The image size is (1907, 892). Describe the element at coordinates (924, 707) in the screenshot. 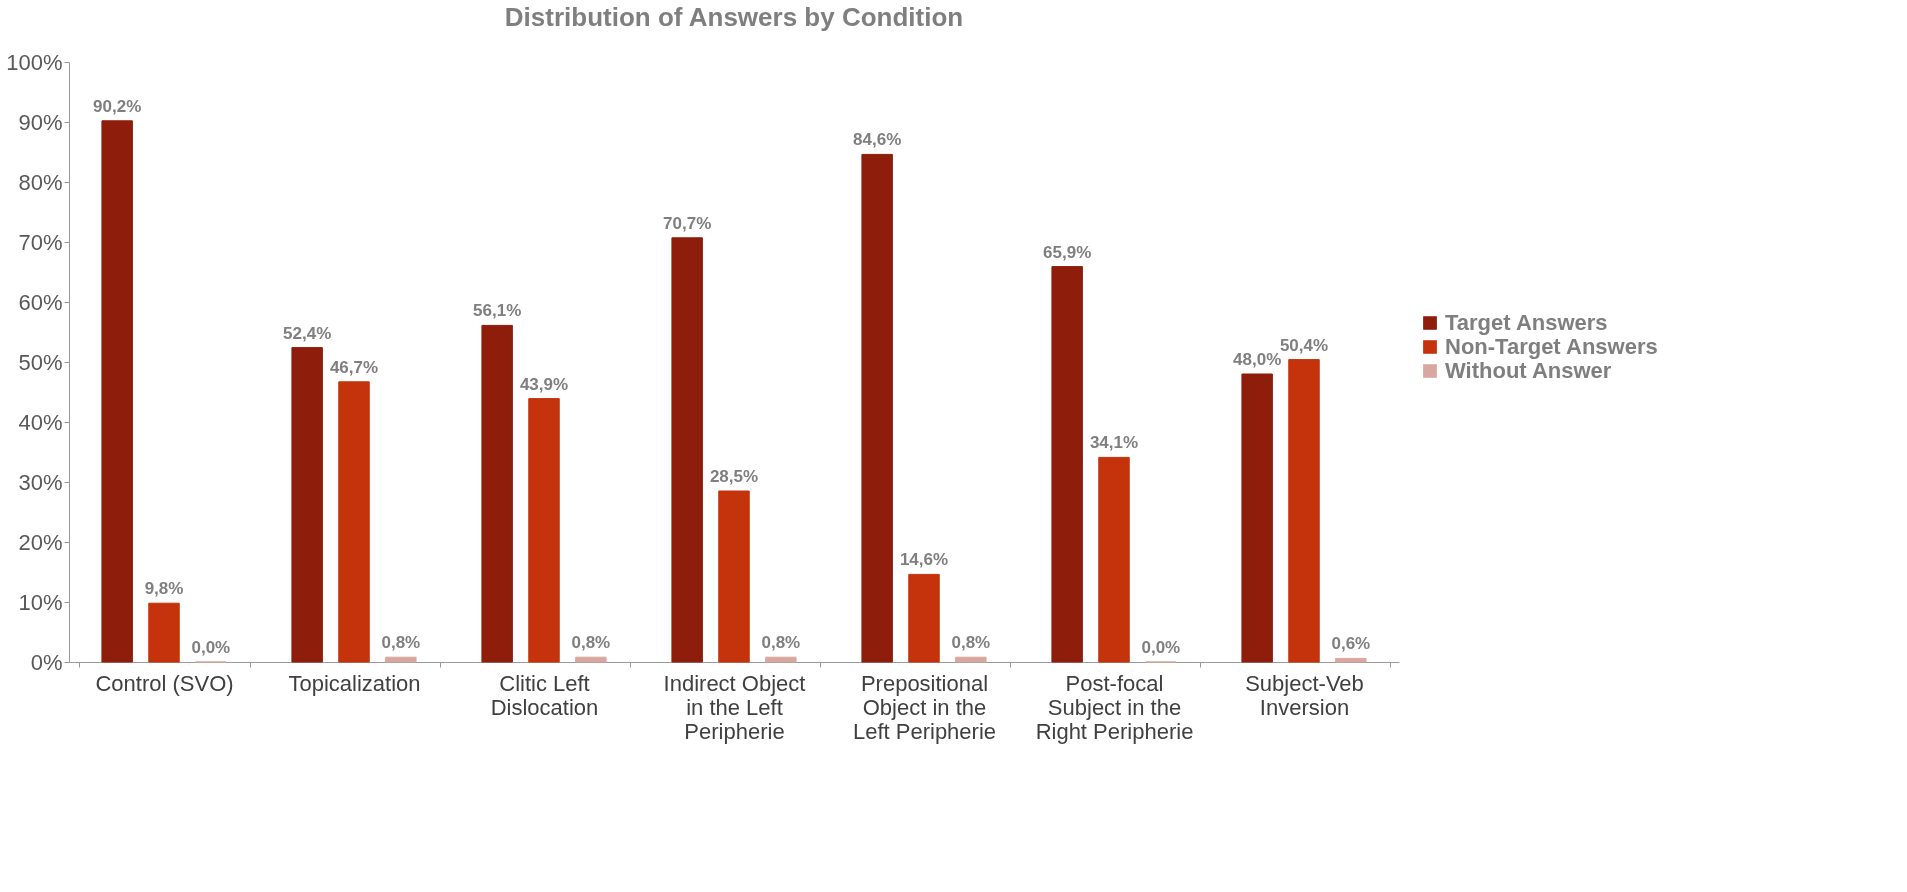

I see `x-tick-label: Prepositional Object in the Left Peripherie` at that location.